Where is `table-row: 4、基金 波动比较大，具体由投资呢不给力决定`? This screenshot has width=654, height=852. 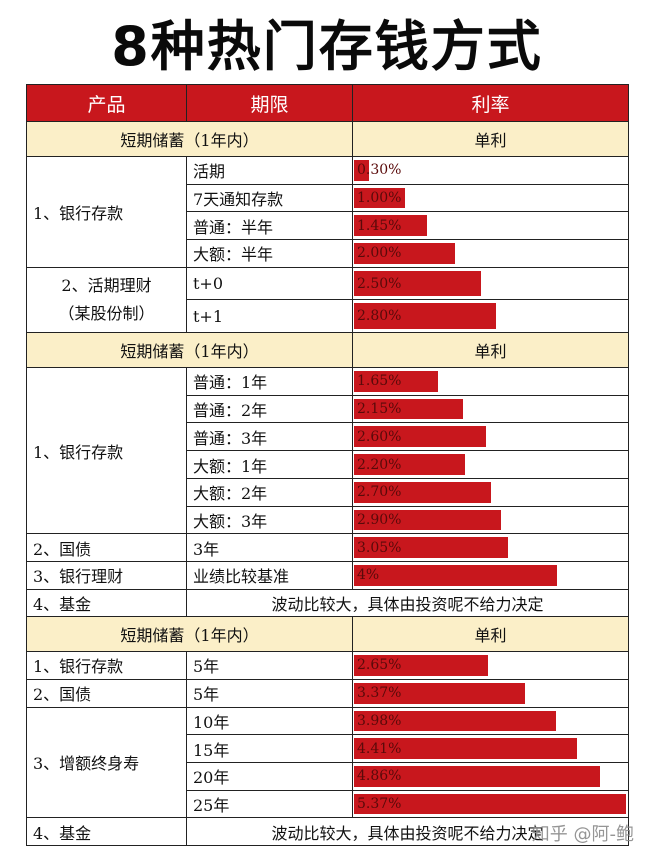
table-row: 4、基金 波动比较大，具体由投资呢不给力决定 is located at coordinates (327, 603).